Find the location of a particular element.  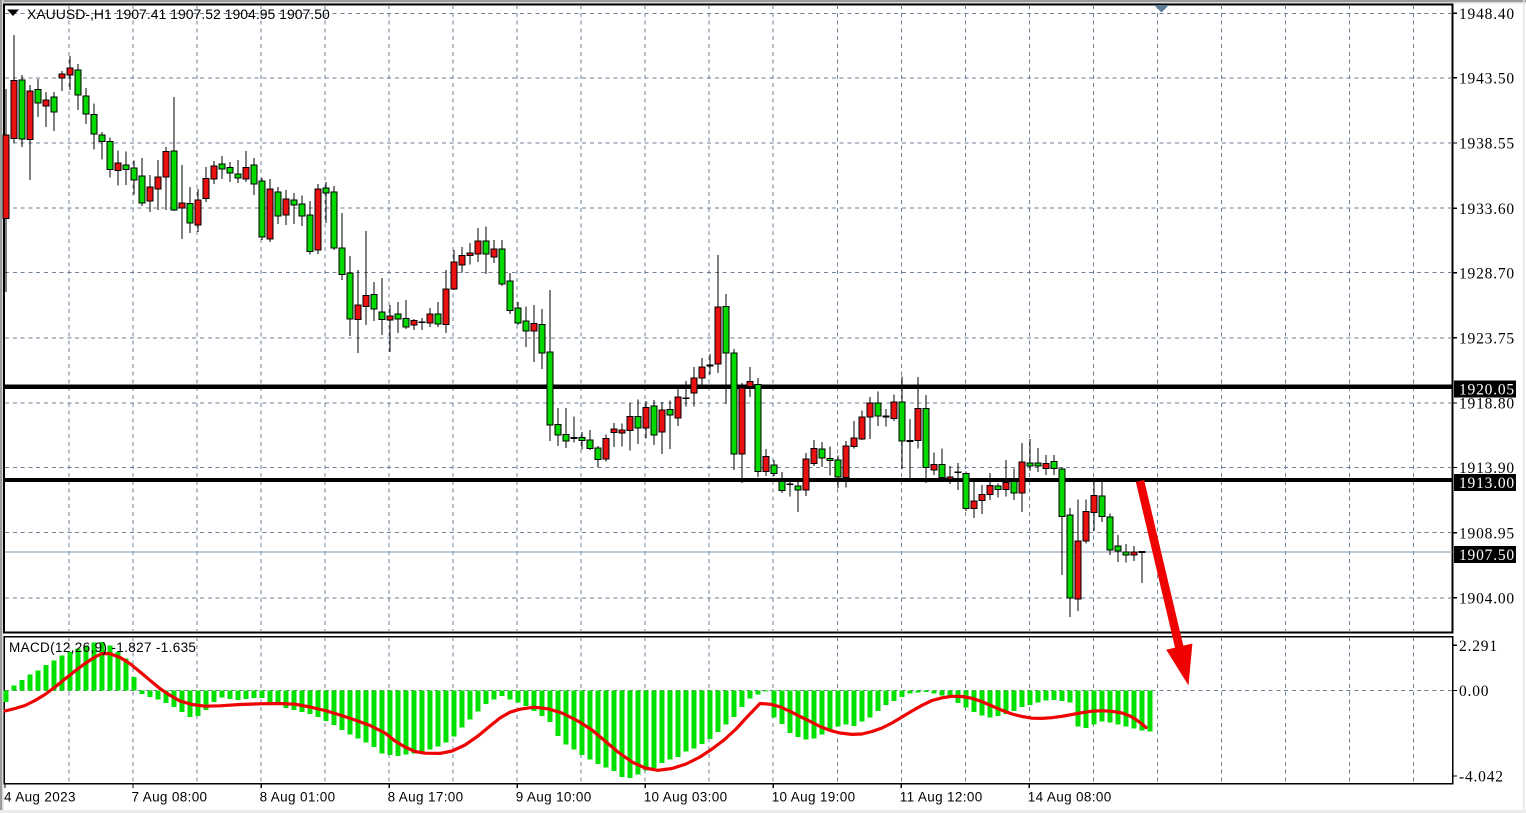

svg-text: 1943.50 is located at coordinates (1487, 79).